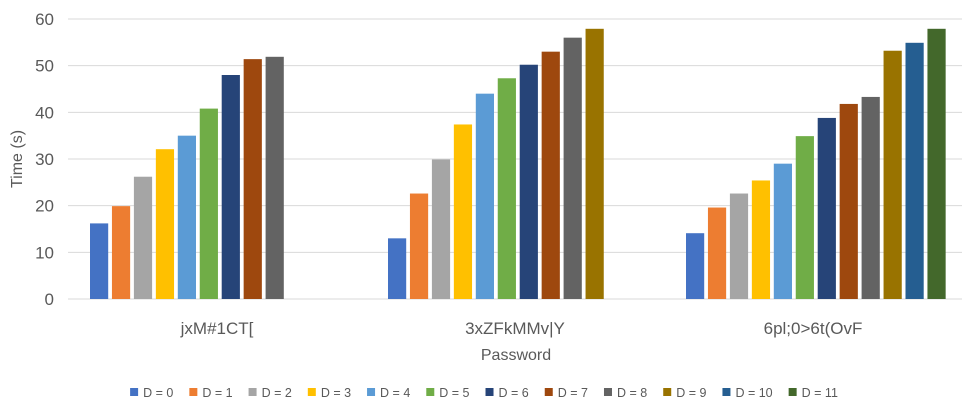 This screenshot has width=968, height=409. I want to click on legend-label: D = 2, so click(277, 393).